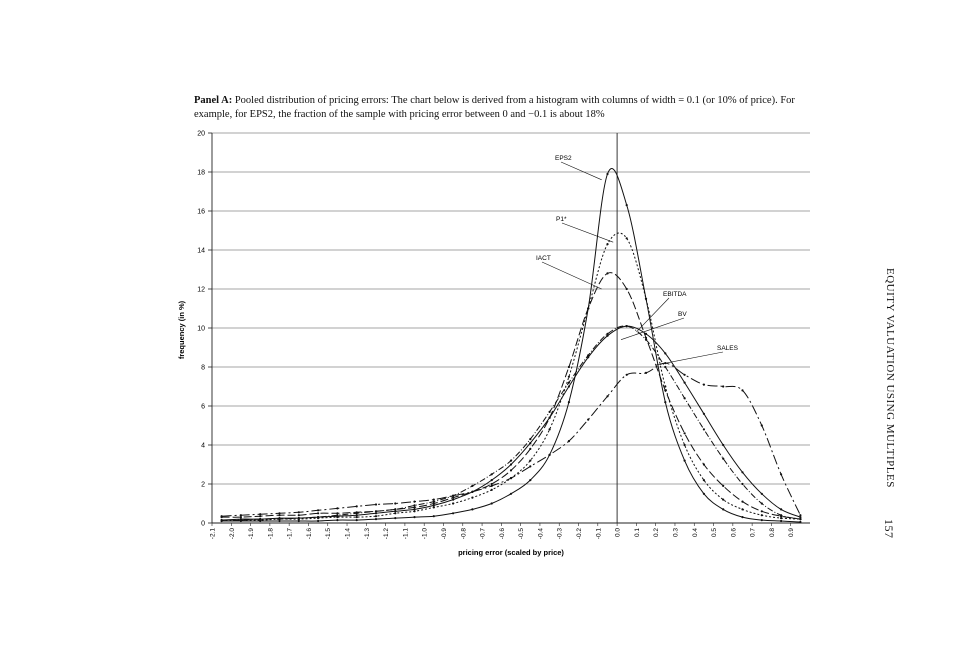  What do you see at coordinates (201, 329) in the screenshot?
I see `y-axis-tick-labels: 0 2 4 6 8 10 12 14 16 18 20` at bounding box center [201, 329].